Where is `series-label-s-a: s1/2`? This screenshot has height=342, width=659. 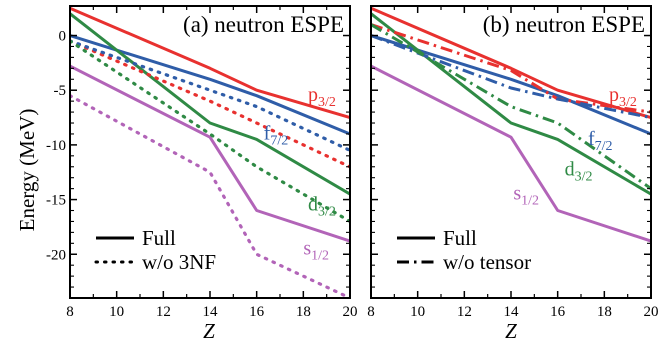
series-label-s-a: s1/2 is located at coordinates (316, 250).